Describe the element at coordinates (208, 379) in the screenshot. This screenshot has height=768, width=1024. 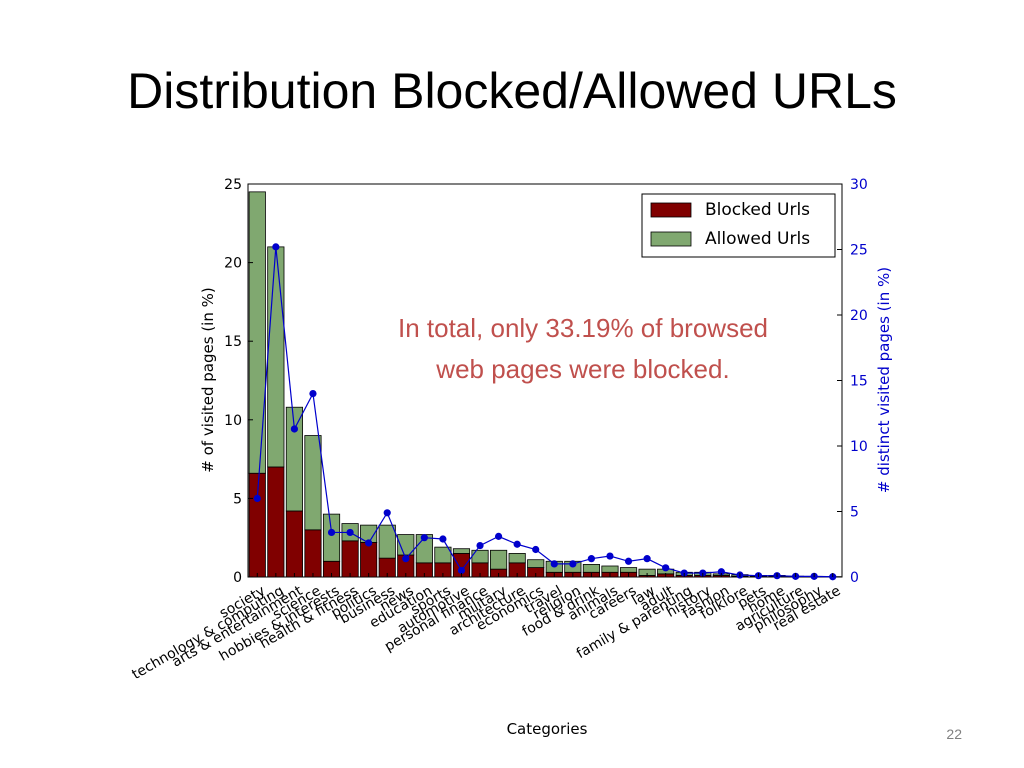
I see `y-axis-label: # of visited pages (in %)` at that location.